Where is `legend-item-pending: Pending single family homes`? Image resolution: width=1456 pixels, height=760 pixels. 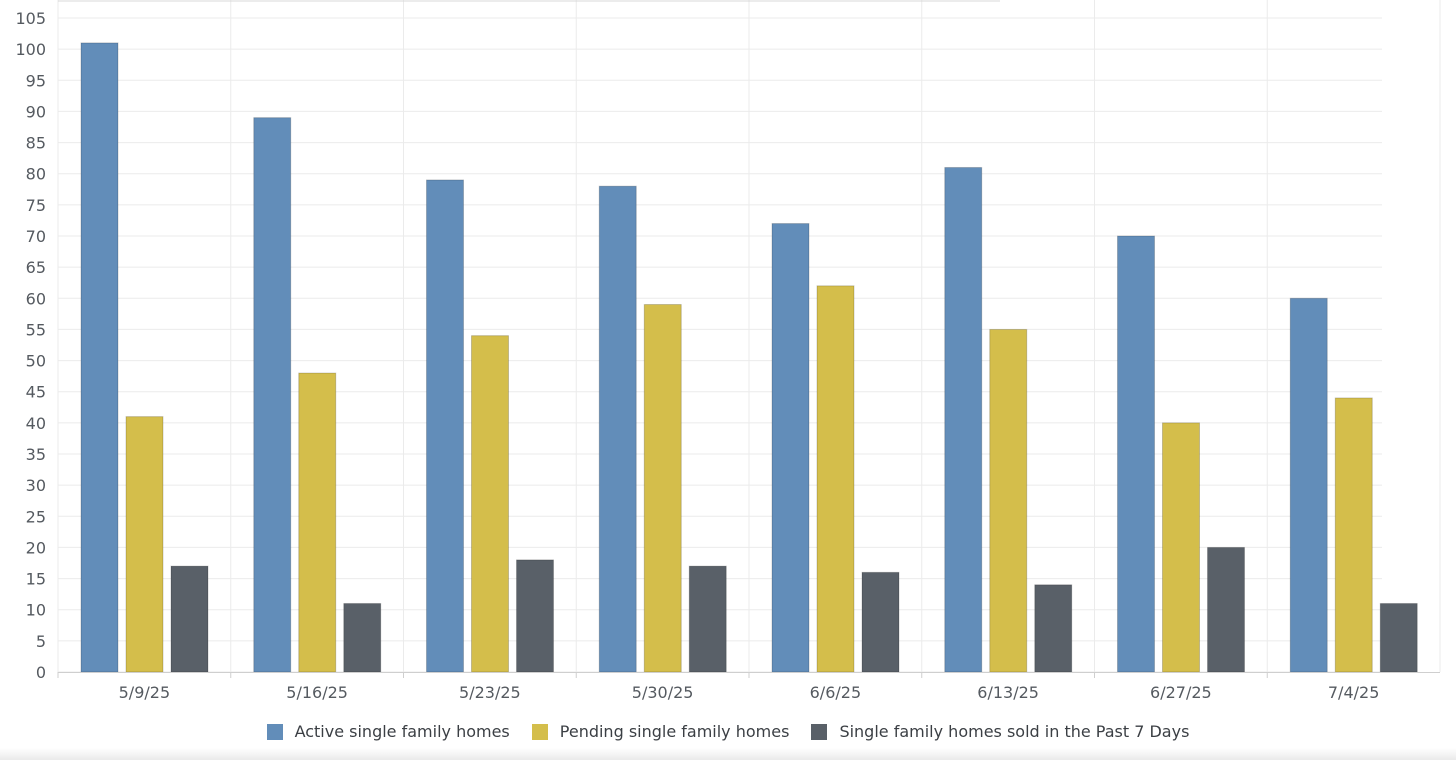 legend-item-pending: Pending single family homes is located at coordinates (660, 731).